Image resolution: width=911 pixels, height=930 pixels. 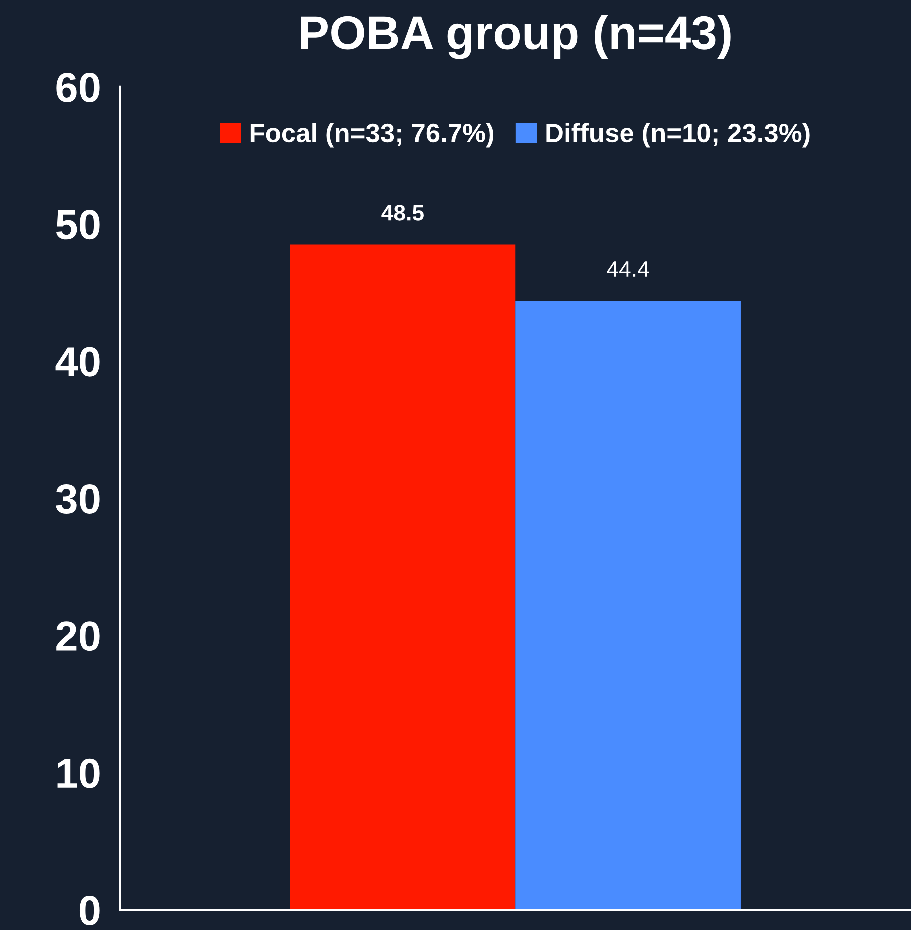 I want to click on y-tick-label: 0, so click(x=90, y=911).